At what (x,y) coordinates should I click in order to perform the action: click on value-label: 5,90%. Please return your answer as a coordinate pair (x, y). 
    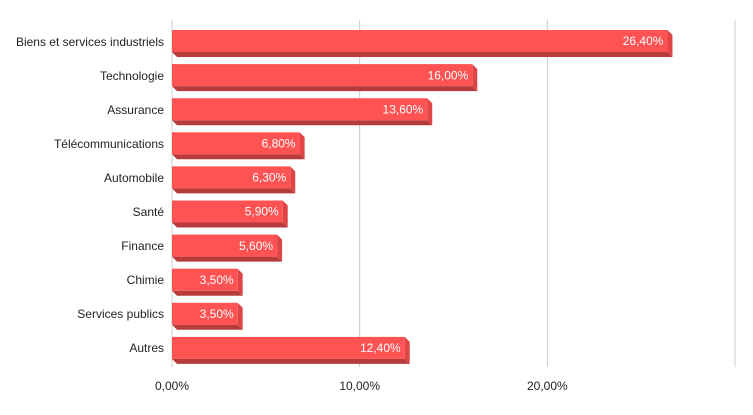
    Looking at the image, I should click on (262, 212).